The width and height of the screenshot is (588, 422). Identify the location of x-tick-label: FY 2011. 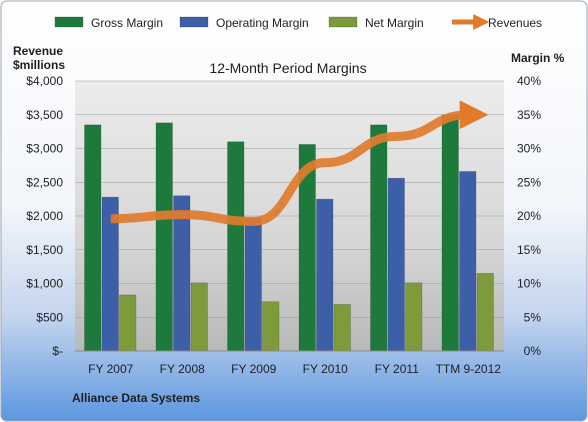
(397, 369).